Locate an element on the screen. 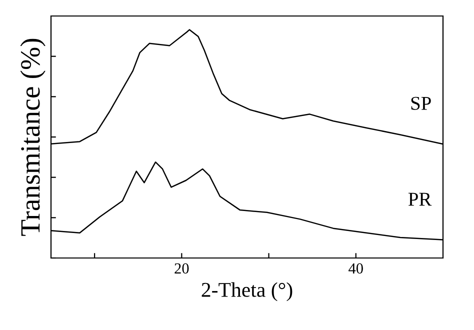 The image size is (474, 330). x-axis-title: 2-Theta (°) is located at coordinates (247, 292).